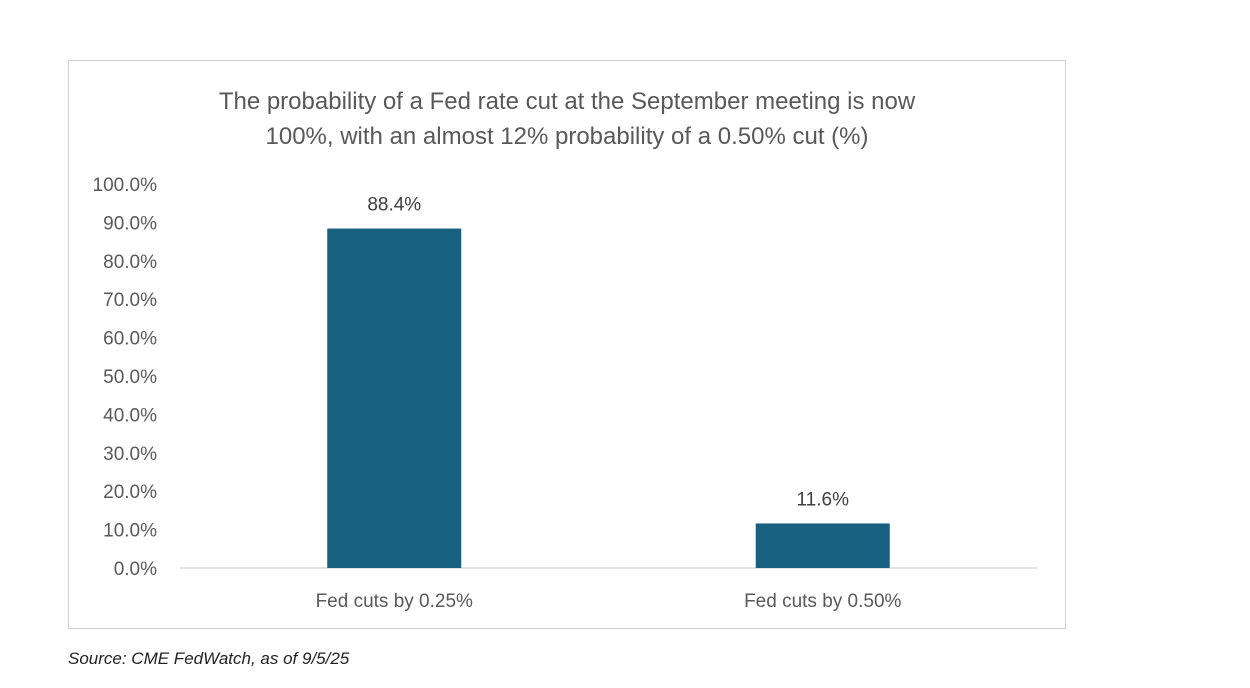  What do you see at coordinates (130, 415) in the screenshot?
I see `y-tick-label: 40.0%` at bounding box center [130, 415].